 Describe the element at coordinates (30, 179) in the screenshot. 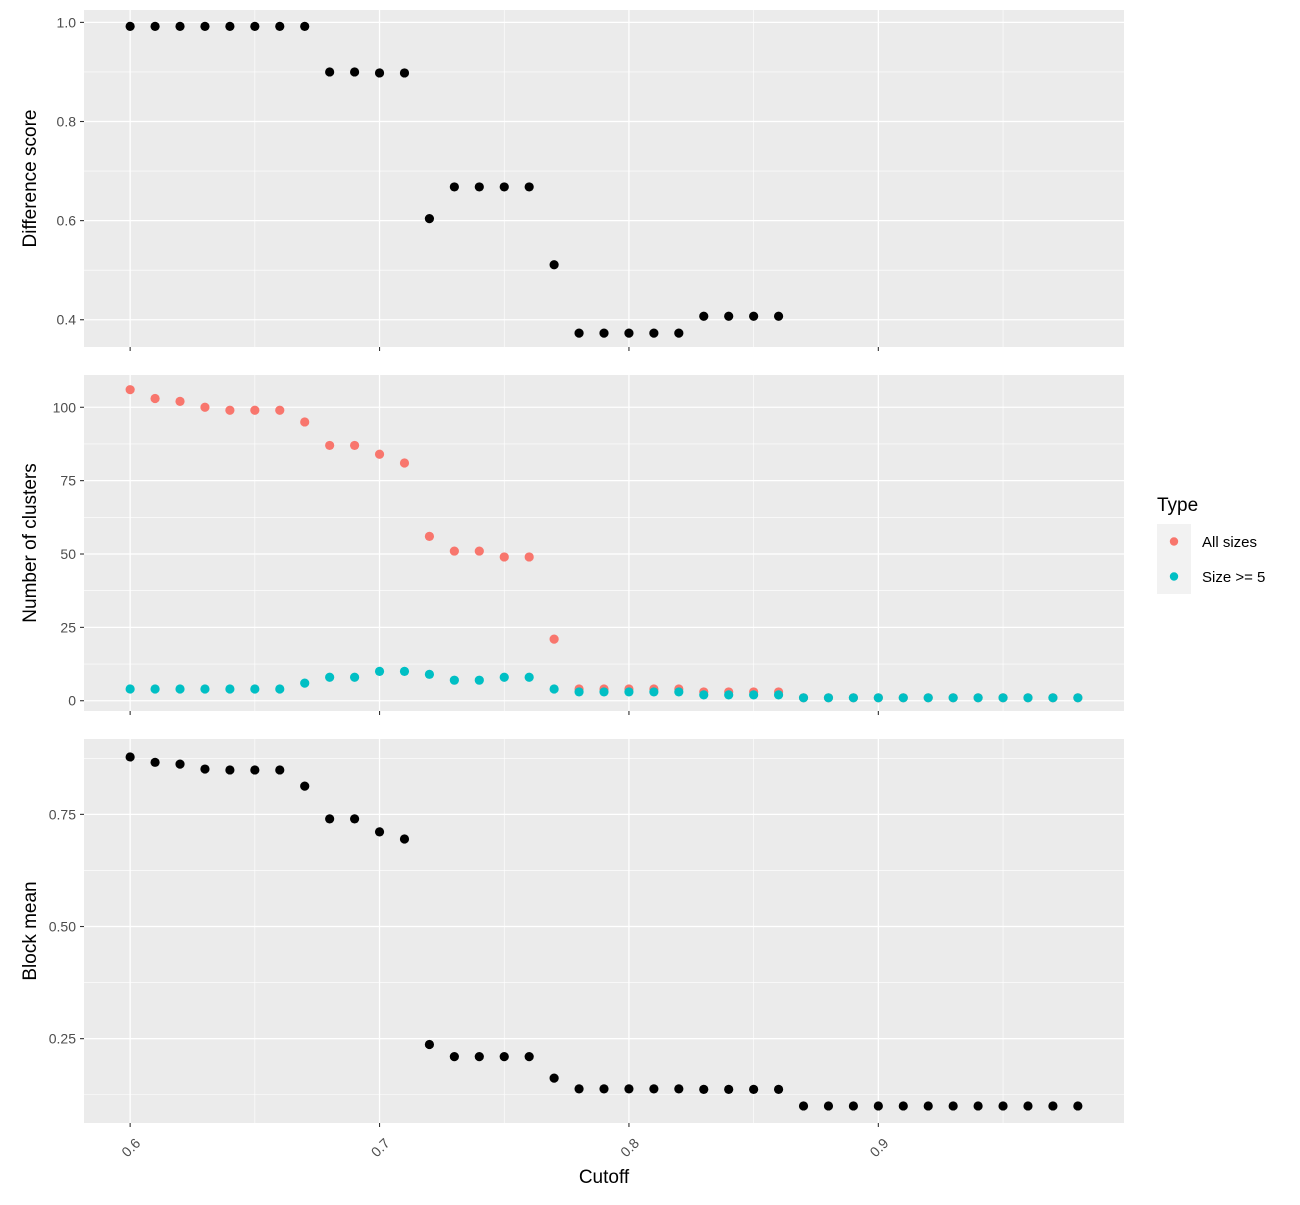

I see `y-axis-title: Difference score` at that location.